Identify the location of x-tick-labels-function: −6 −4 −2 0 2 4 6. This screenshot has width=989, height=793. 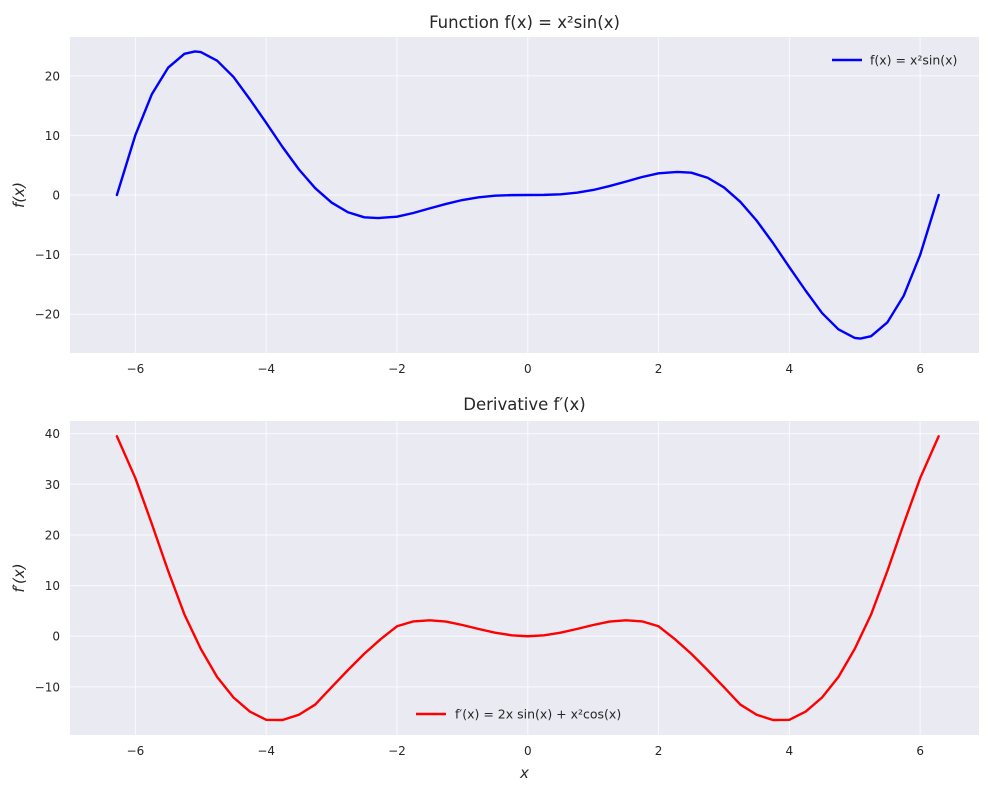
(525, 369).